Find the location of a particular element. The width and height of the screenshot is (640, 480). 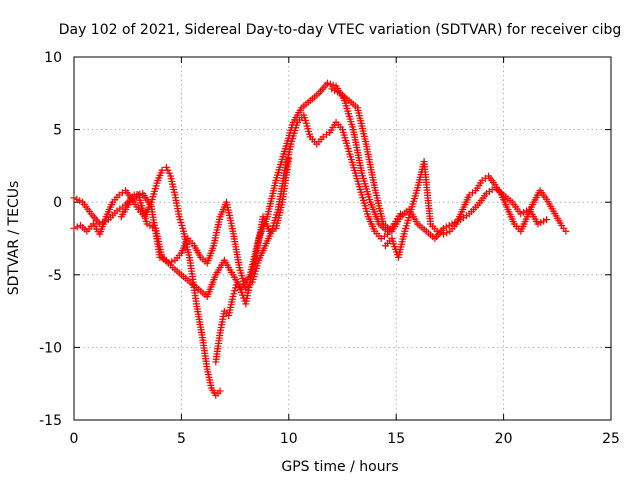

x-tick-label: 25 is located at coordinates (611, 439).